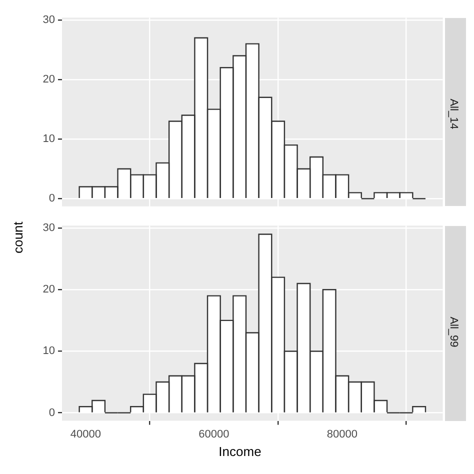 The height and width of the screenshot is (474, 474). I want to click on text: All_99, so click(453, 332).